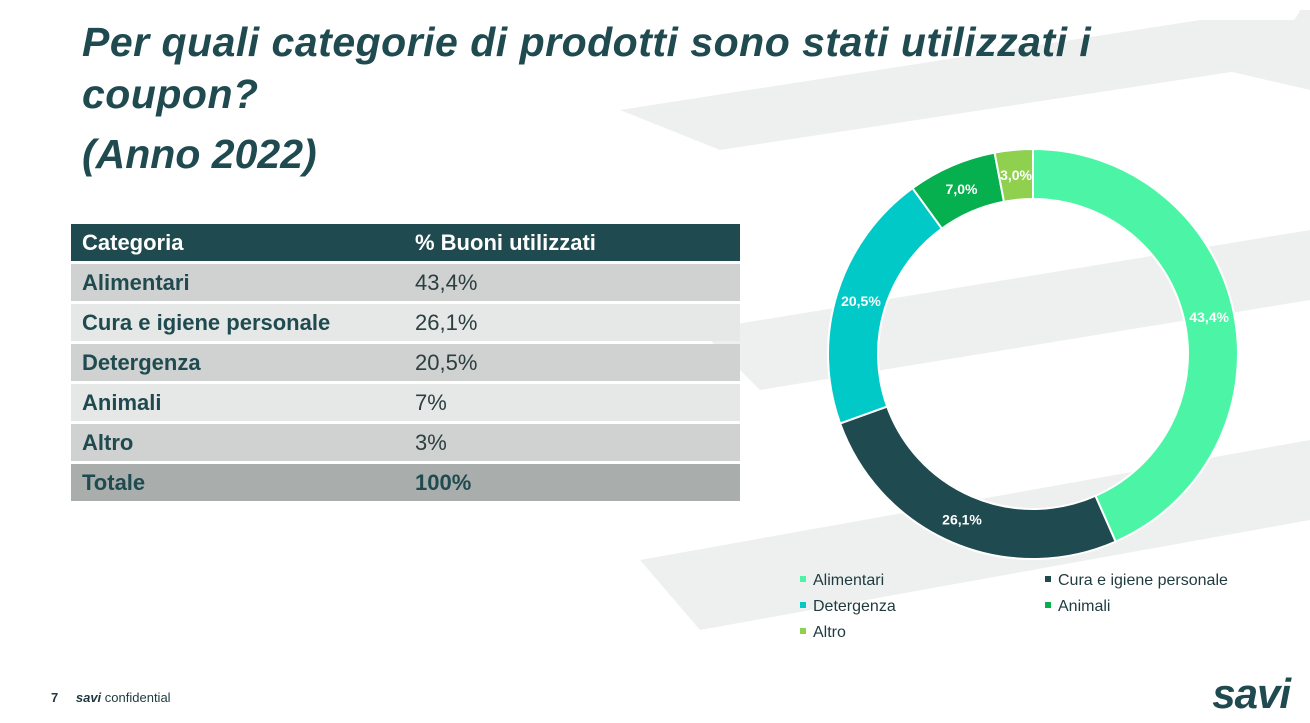  Describe the element at coordinates (572, 242) in the screenshot. I see `header-percentage: % Buoni utilizzati` at that location.